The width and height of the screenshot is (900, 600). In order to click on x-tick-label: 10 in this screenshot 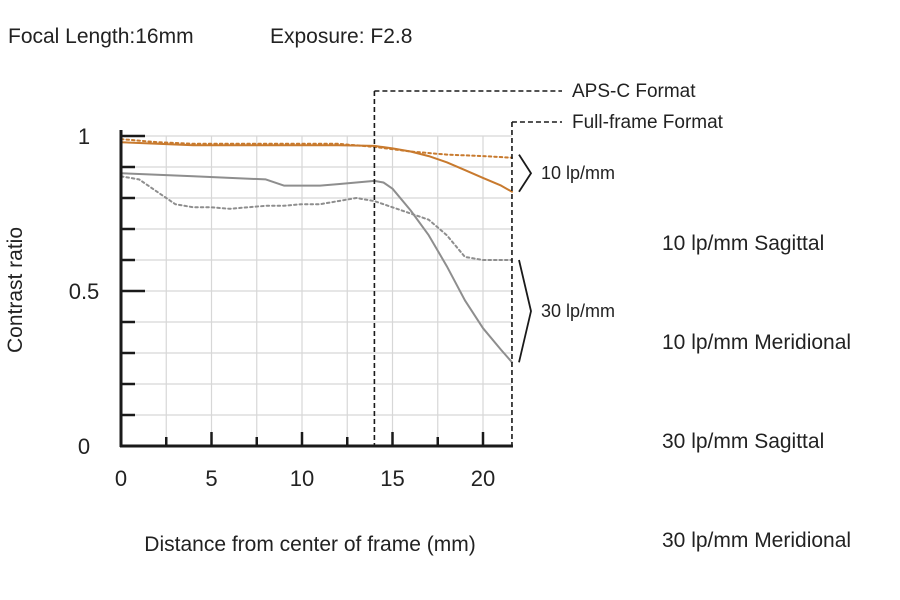, I will do `click(302, 478)`.